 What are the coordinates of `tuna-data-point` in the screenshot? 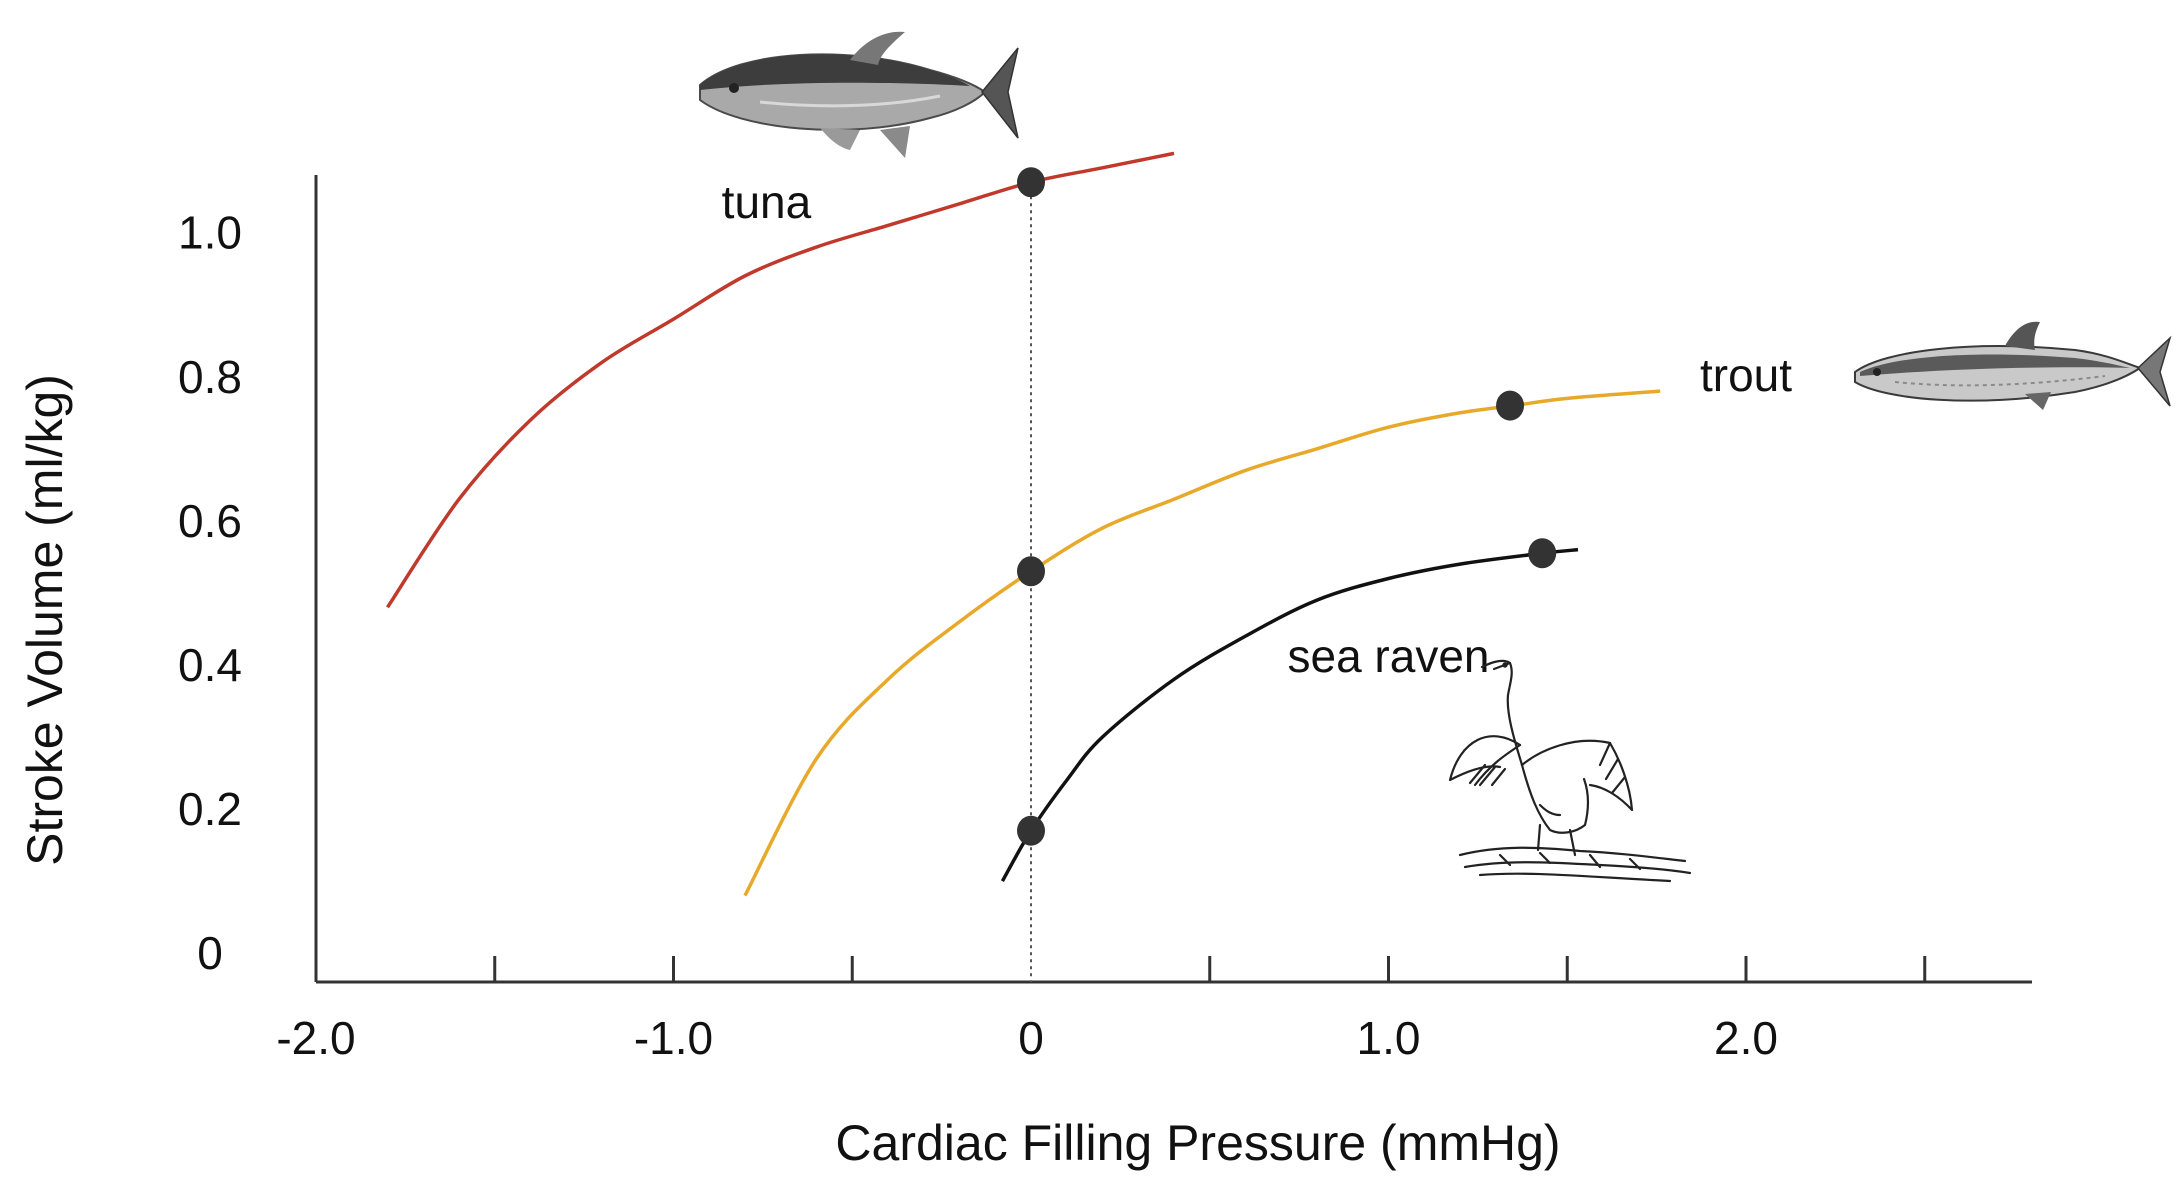 It's located at (1031, 182).